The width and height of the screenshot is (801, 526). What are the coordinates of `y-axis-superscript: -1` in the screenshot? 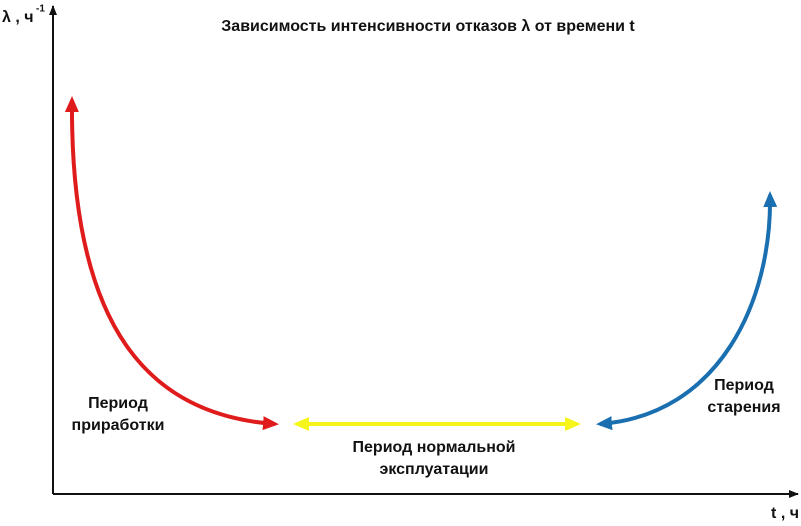 It's located at (40, 9).